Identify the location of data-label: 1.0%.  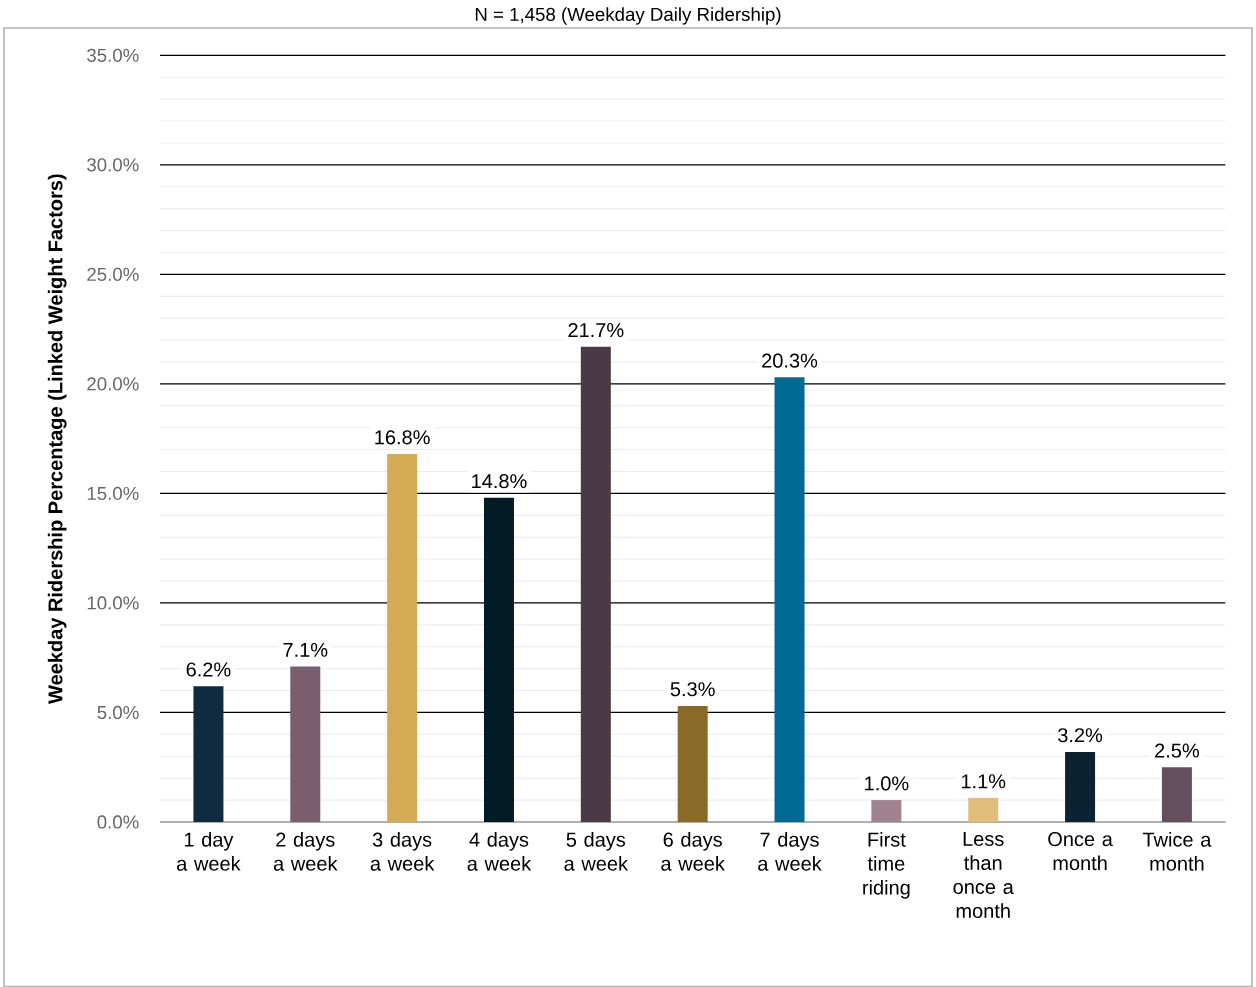
(887, 783).